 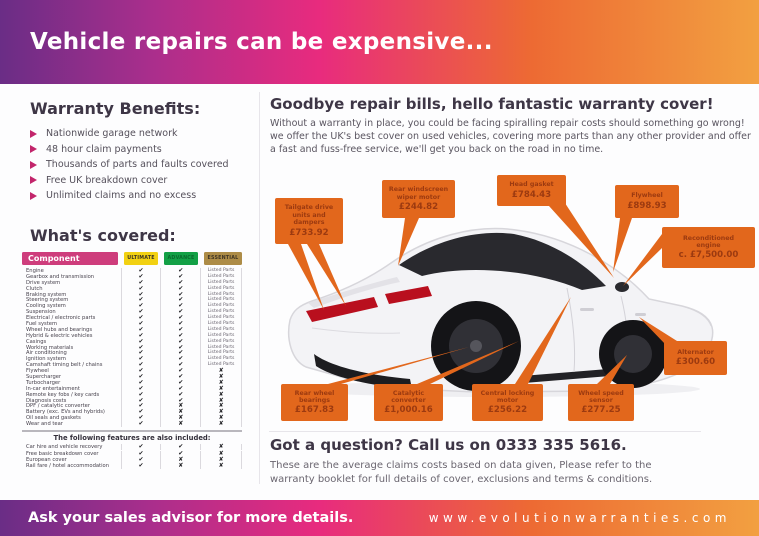 What do you see at coordinates (708, 241) in the screenshot?
I see `callout-label: Reconditioned engine` at bounding box center [708, 241].